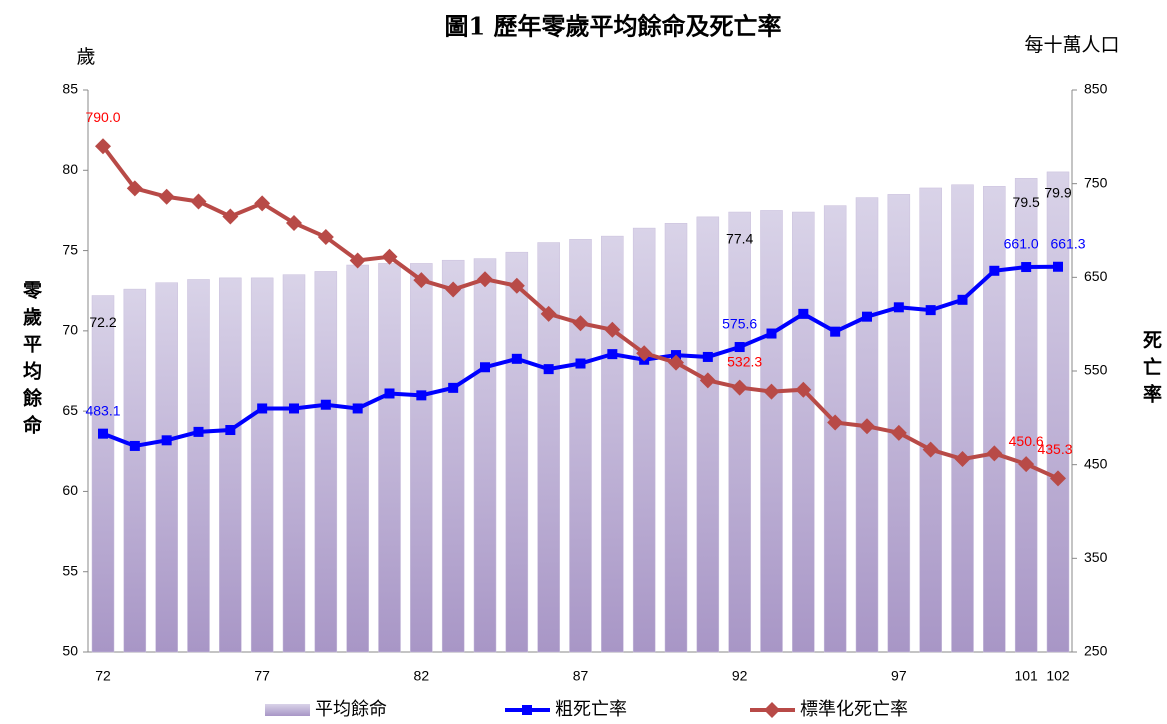  Describe the element at coordinates (899, 676) in the screenshot. I see `x-tick-label: 97` at that location.